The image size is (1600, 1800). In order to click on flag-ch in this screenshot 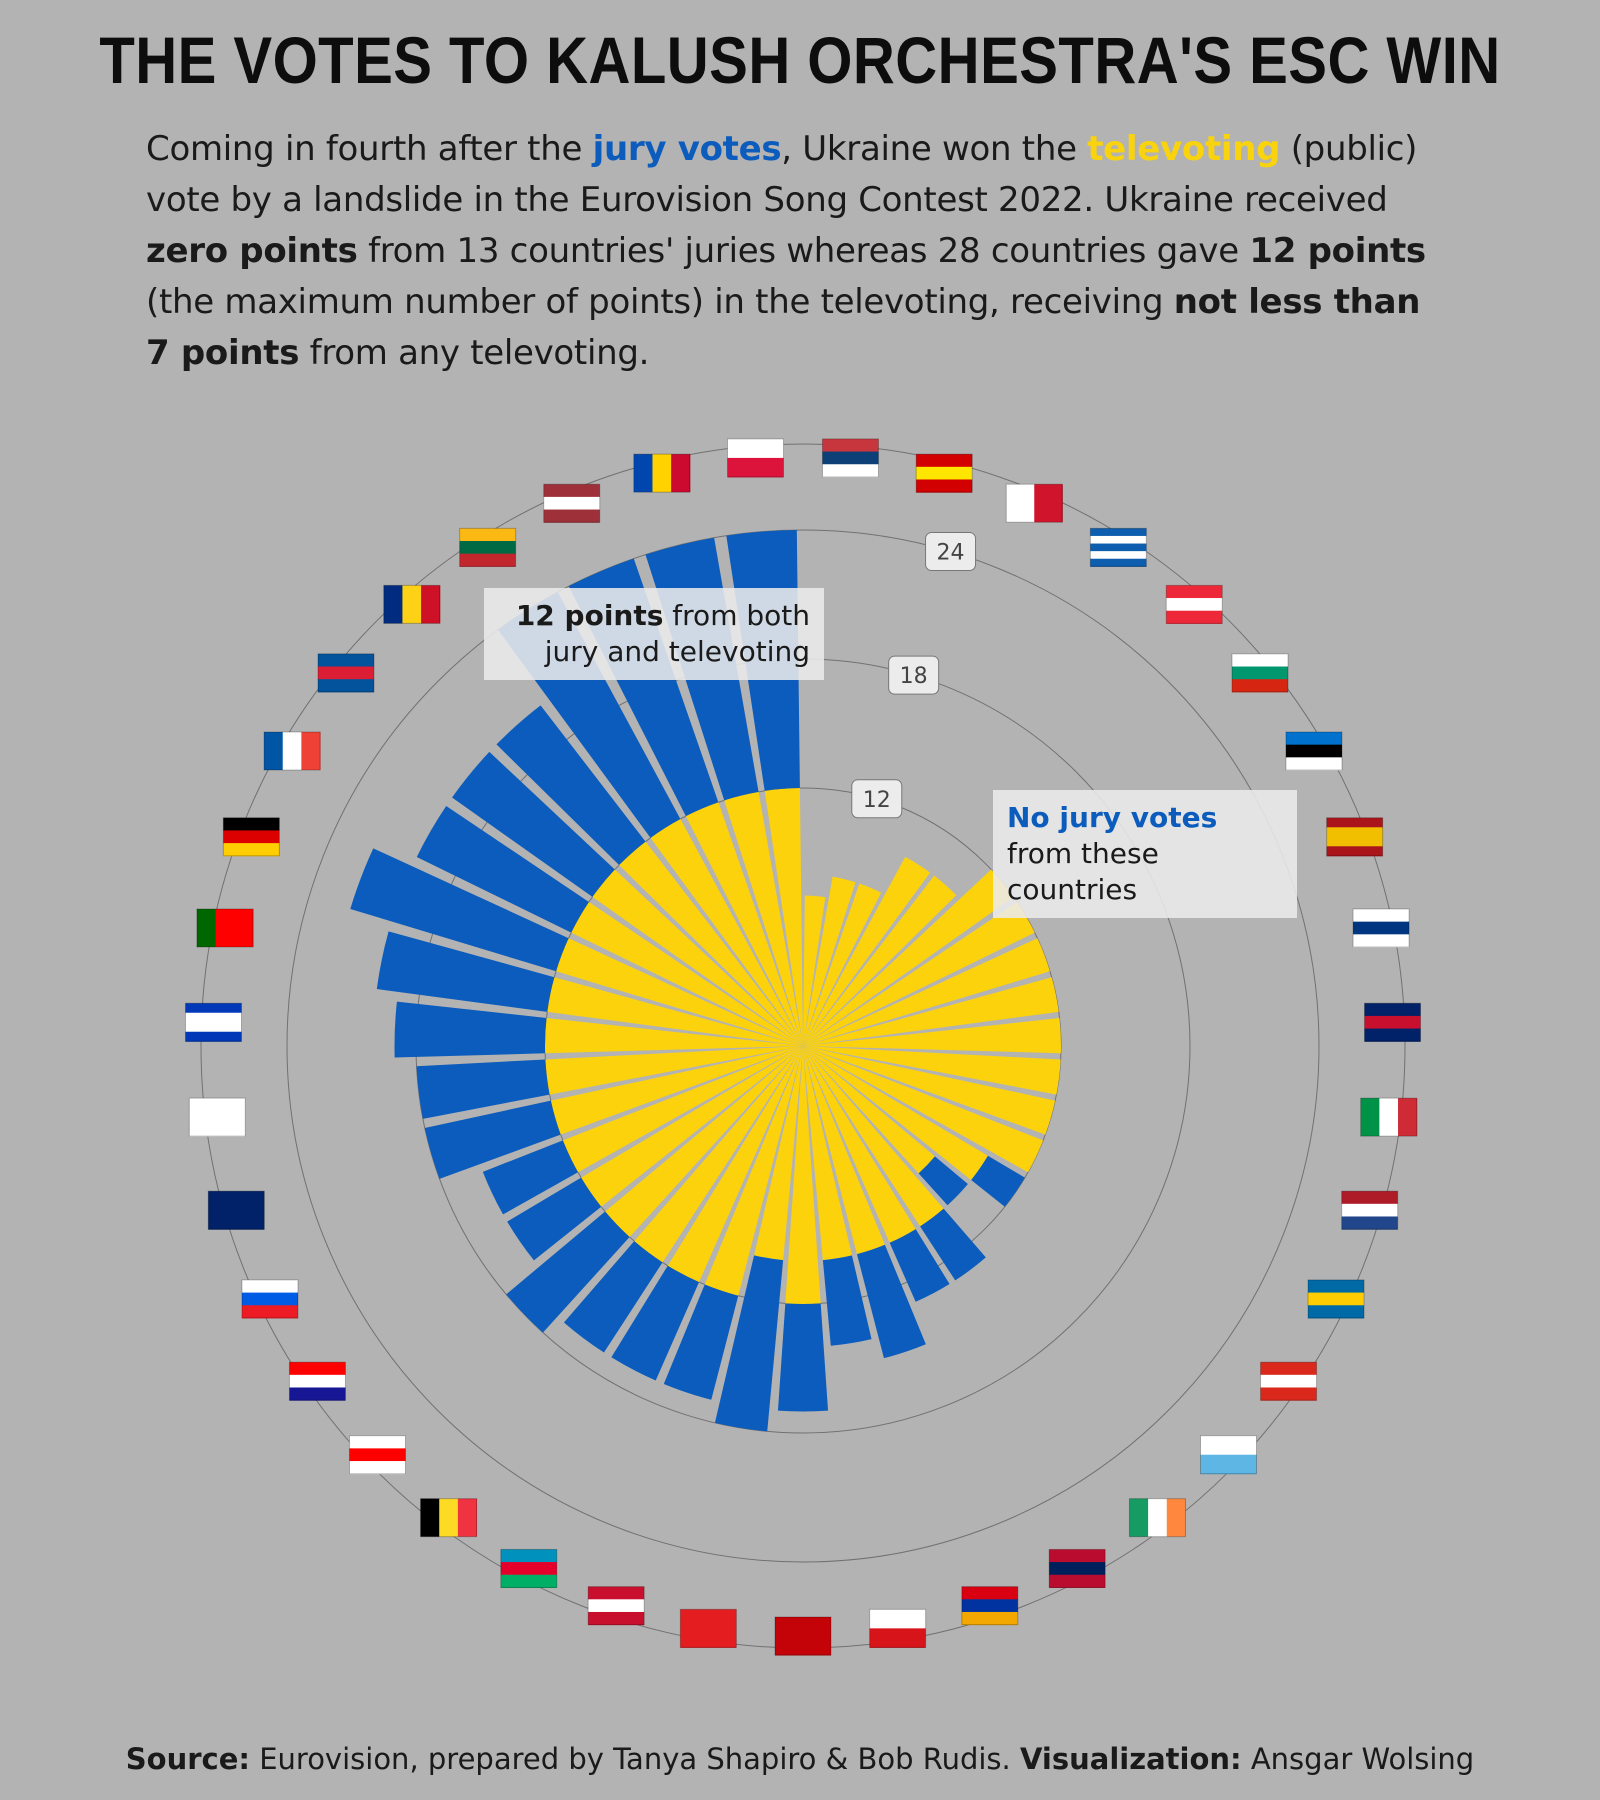, I will do `click(1289, 1381)`.